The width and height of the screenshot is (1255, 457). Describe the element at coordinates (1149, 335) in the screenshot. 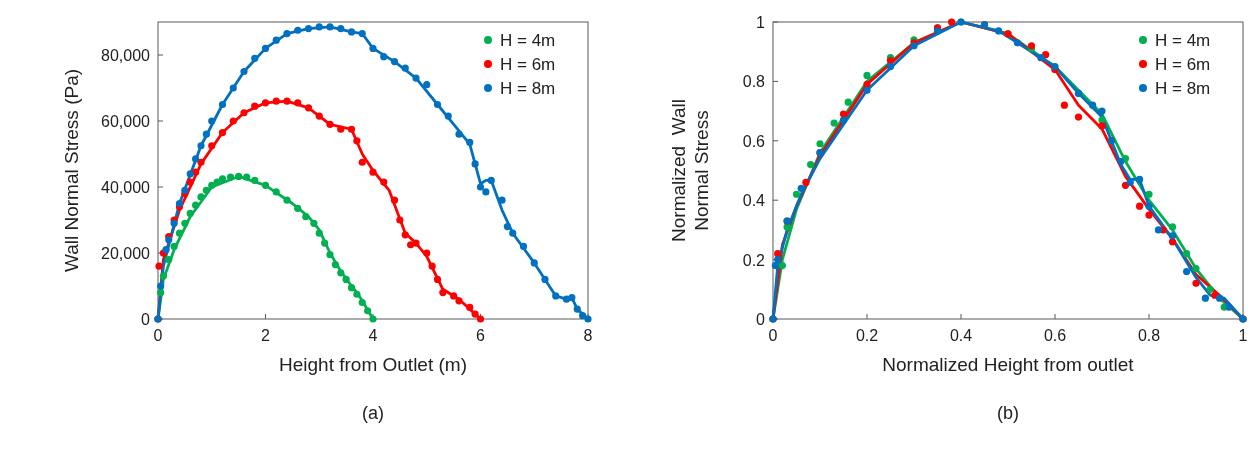

I see `x-tick-label: 0.8` at that location.